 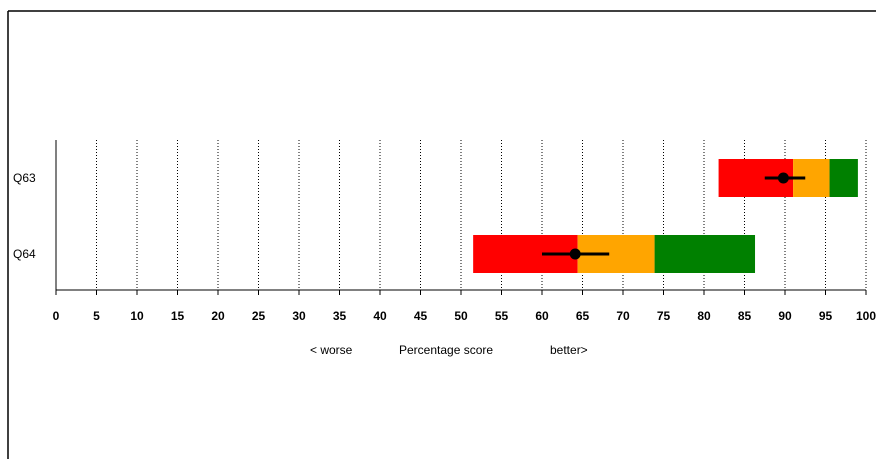 What do you see at coordinates (461, 316) in the screenshot?
I see `x-tick-label-50: 50` at bounding box center [461, 316].